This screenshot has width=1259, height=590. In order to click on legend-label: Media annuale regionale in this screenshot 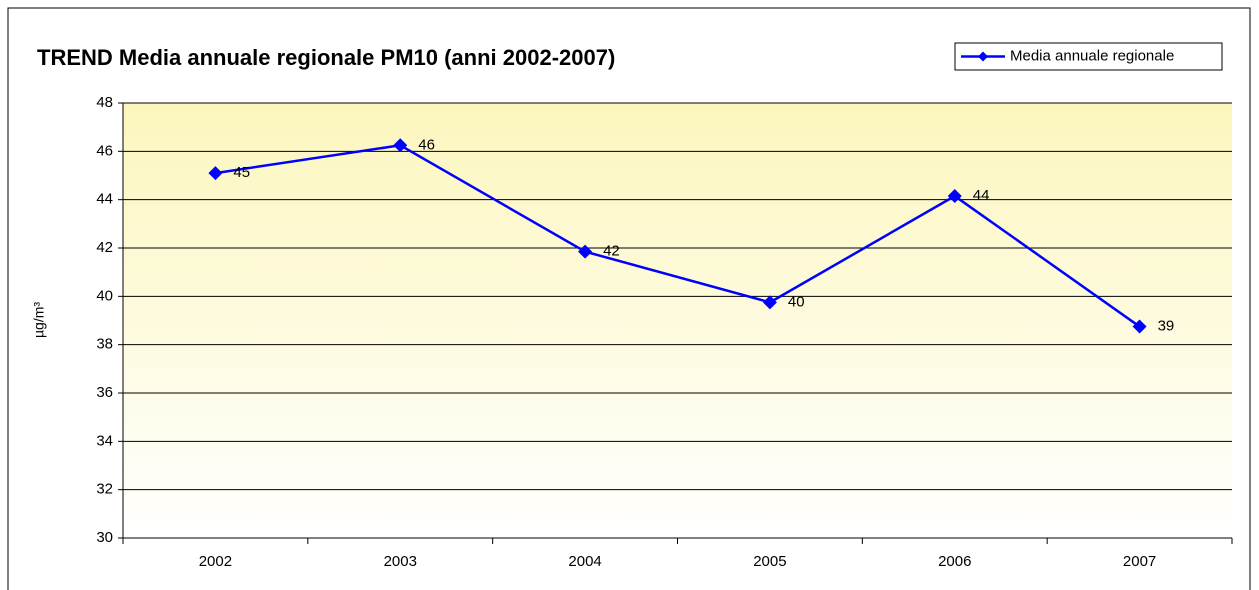, I will do `click(1092, 55)`.